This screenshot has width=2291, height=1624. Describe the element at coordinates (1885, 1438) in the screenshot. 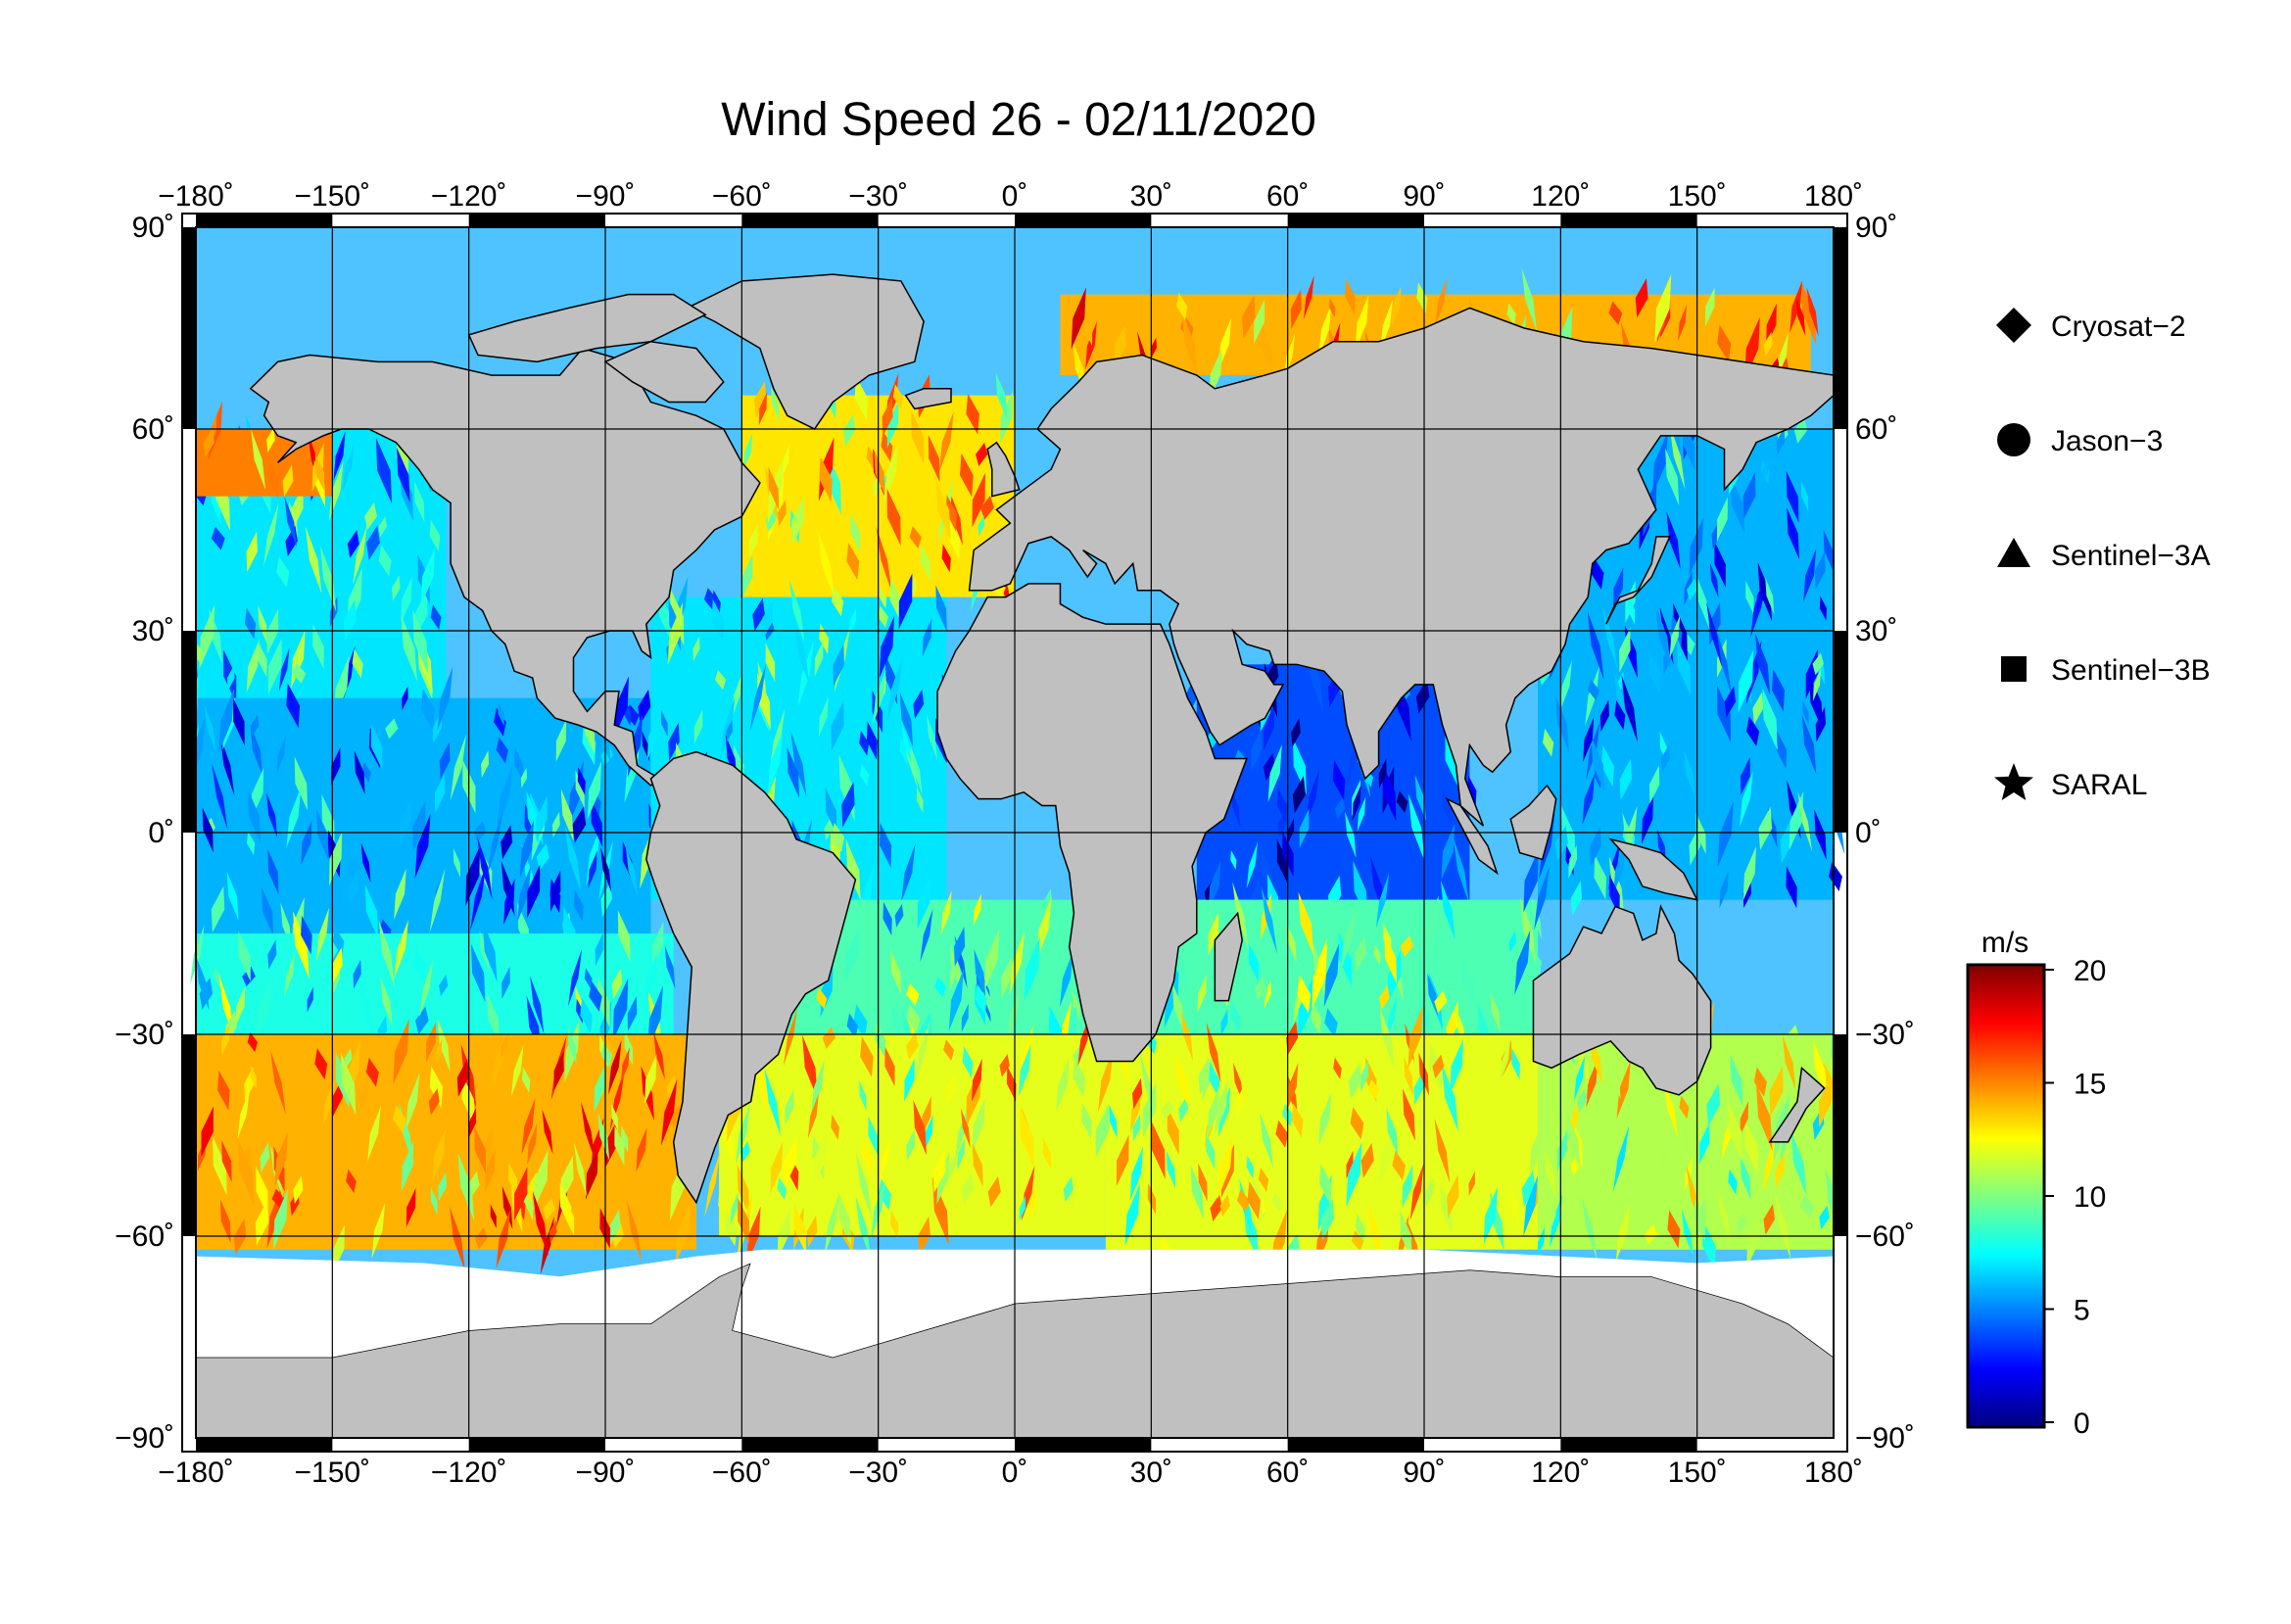

I see `lat-label-right: −90˚` at that location.